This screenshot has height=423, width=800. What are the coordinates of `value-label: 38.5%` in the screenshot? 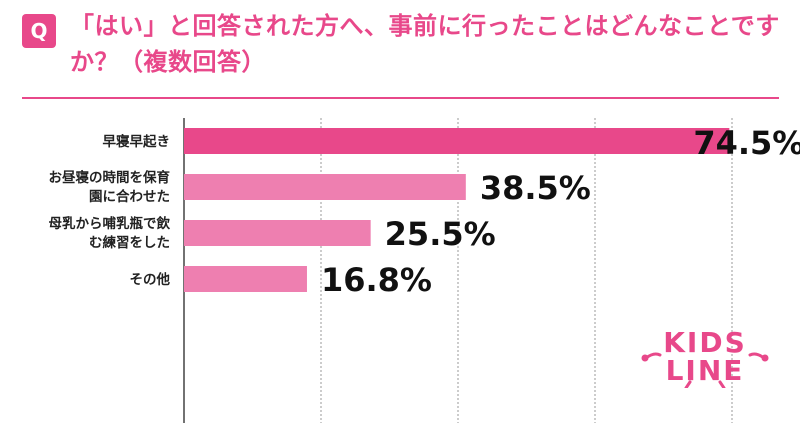 It's located at (535, 188).